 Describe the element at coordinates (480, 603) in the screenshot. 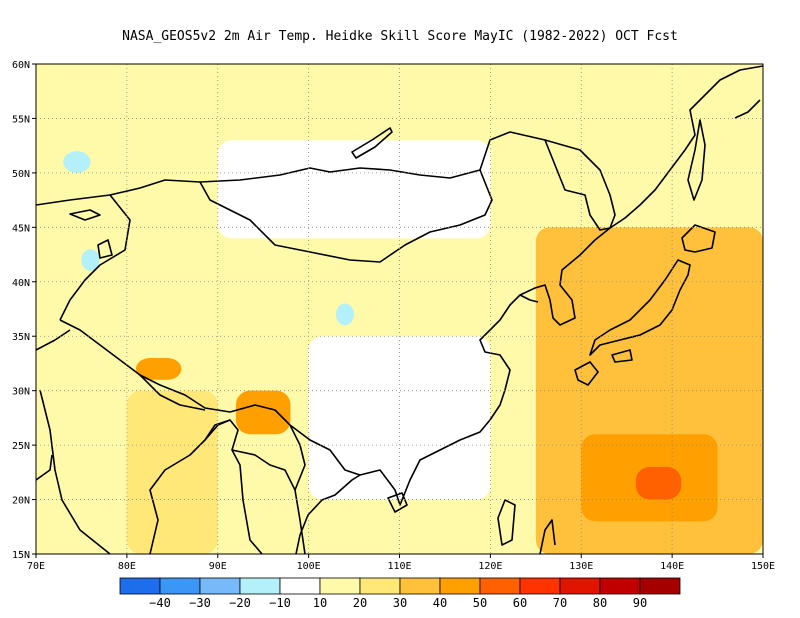

I see `colorbar-label: 50` at that location.